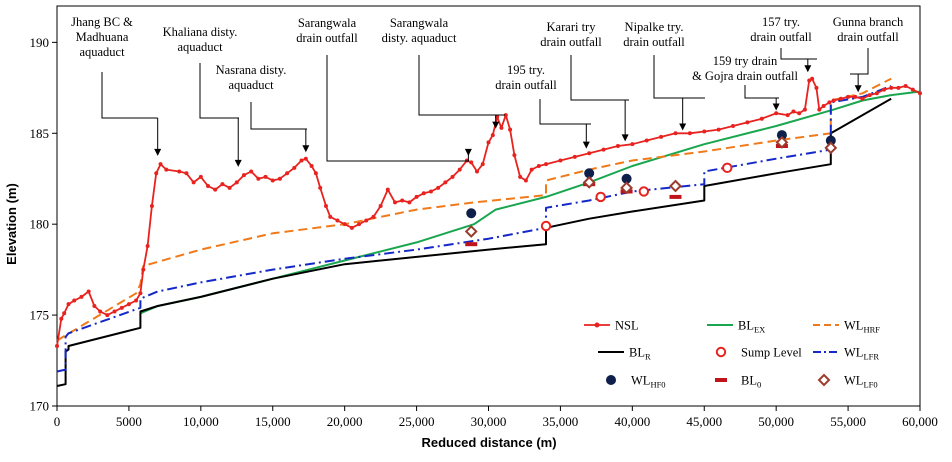  I want to click on legend-item-wl_hrf: WLHRF, so click(846, 327).